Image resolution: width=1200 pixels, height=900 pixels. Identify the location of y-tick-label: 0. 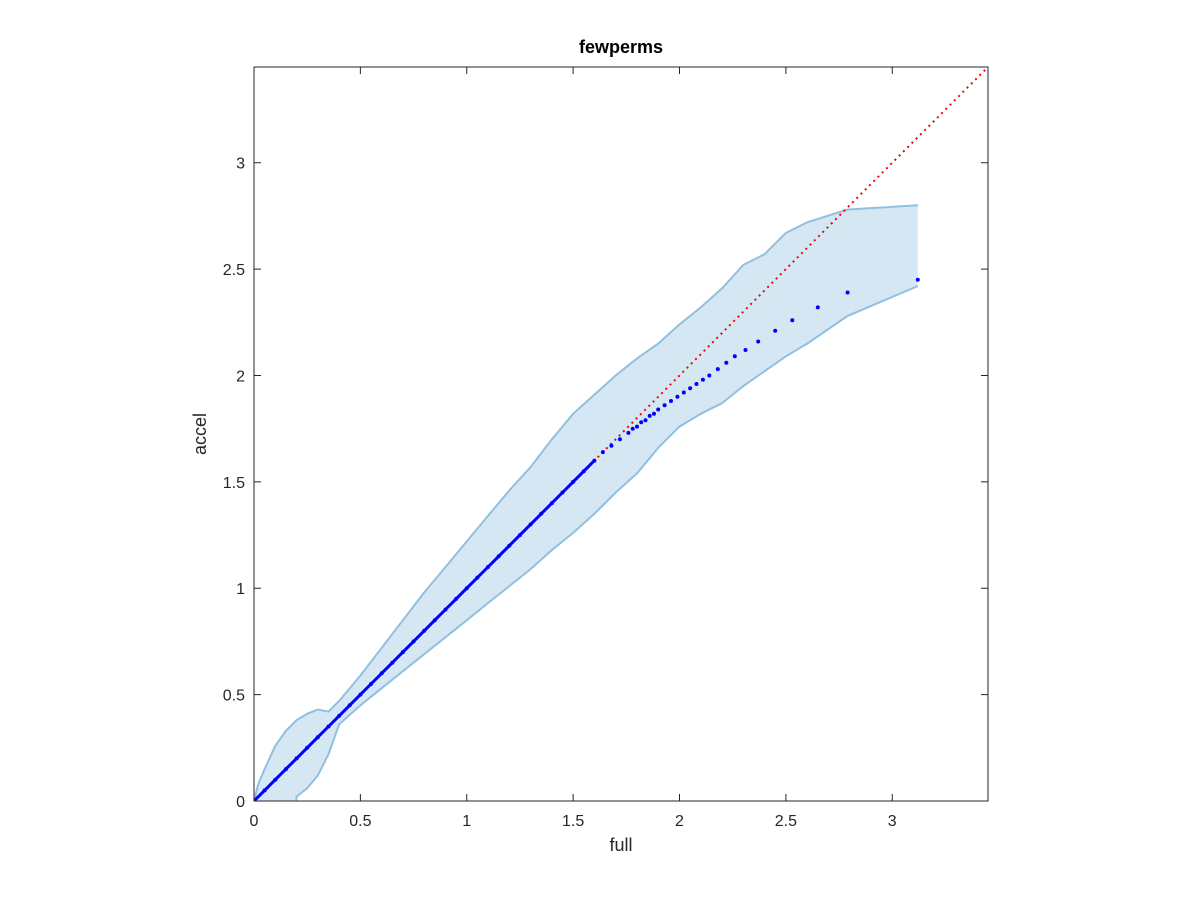
(240, 802).